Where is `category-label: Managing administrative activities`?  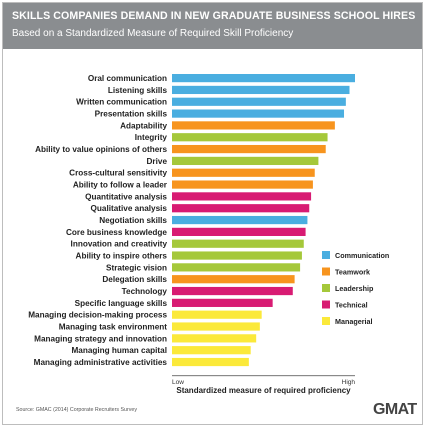
category-label: Managing administrative activities is located at coordinates (101, 362).